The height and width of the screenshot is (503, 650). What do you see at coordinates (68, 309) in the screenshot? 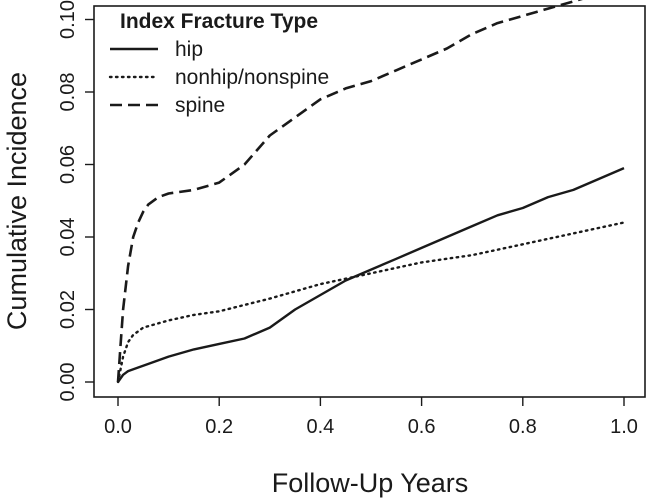
I see `y-tick-label: 0.02` at bounding box center [68, 309].